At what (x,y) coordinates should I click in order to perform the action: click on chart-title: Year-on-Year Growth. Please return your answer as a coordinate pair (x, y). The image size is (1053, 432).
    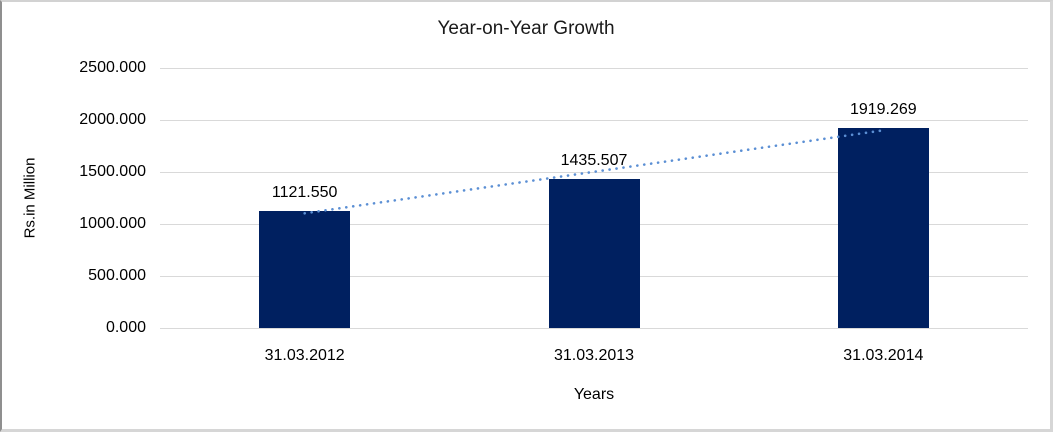
    Looking at the image, I should click on (526, 28).